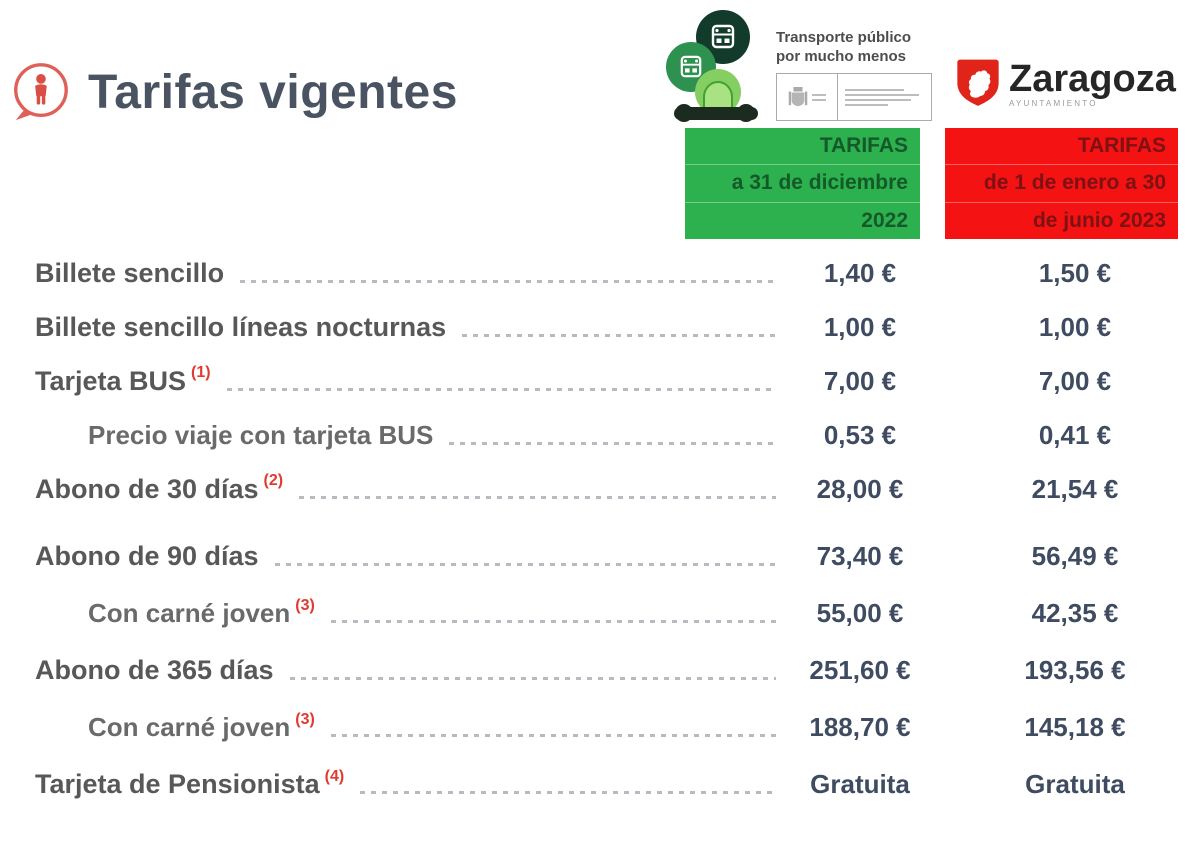 Image resolution: width=1200 pixels, height=841 pixels. I want to click on table-row: Con carné joven (3) 188,70 € 145,18 €, so click(612, 727).